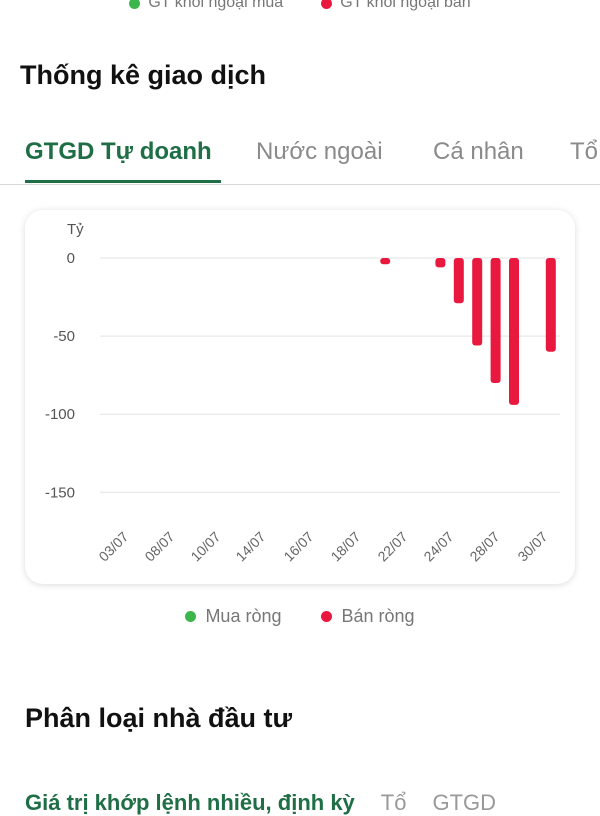  Describe the element at coordinates (393, 802) in the screenshot. I see `sub-tab-to: Tổ` at that location.